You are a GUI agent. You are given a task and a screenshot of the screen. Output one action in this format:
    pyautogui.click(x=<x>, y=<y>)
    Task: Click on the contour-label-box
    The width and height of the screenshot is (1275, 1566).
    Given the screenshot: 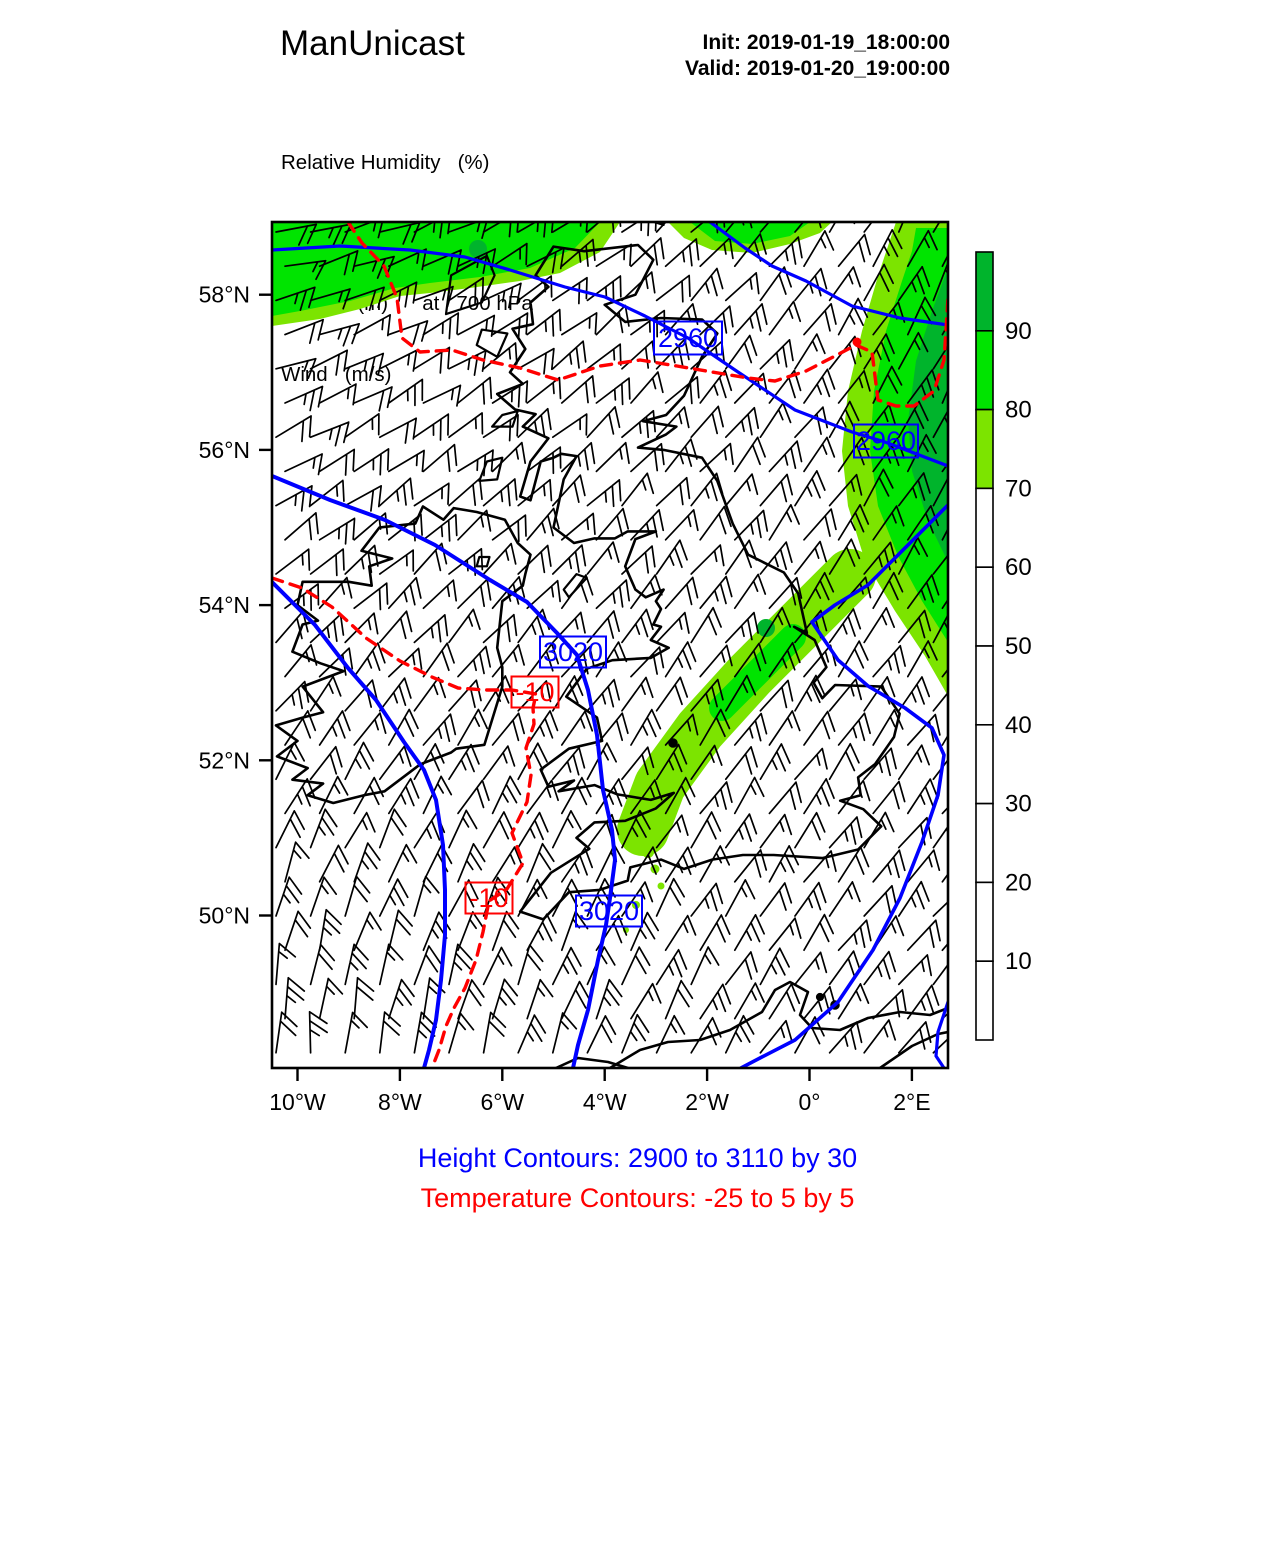 What is the action you would take?
    pyautogui.click(x=886, y=441)
    